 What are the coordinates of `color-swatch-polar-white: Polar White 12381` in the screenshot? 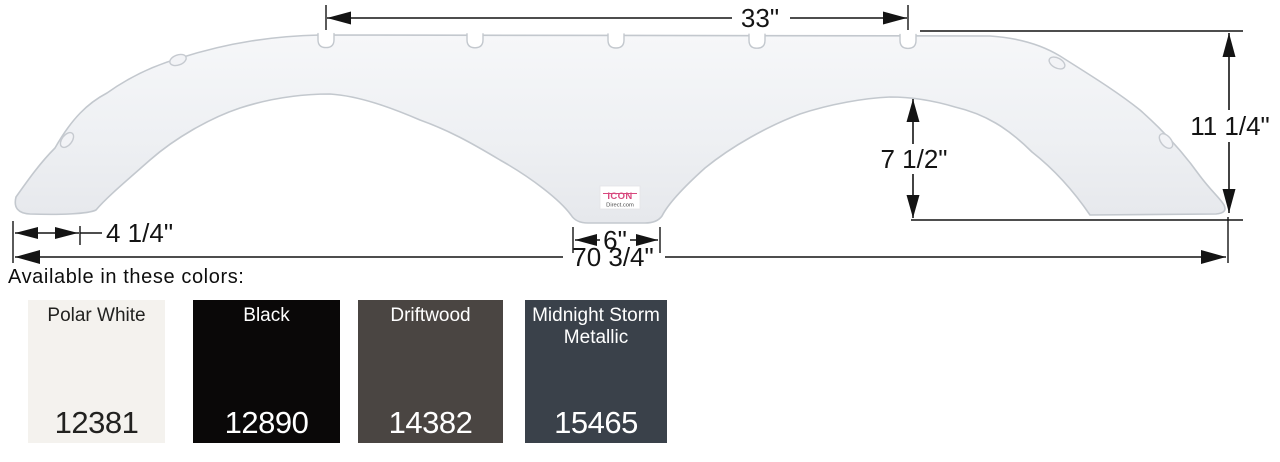 It's located at (96, 371).